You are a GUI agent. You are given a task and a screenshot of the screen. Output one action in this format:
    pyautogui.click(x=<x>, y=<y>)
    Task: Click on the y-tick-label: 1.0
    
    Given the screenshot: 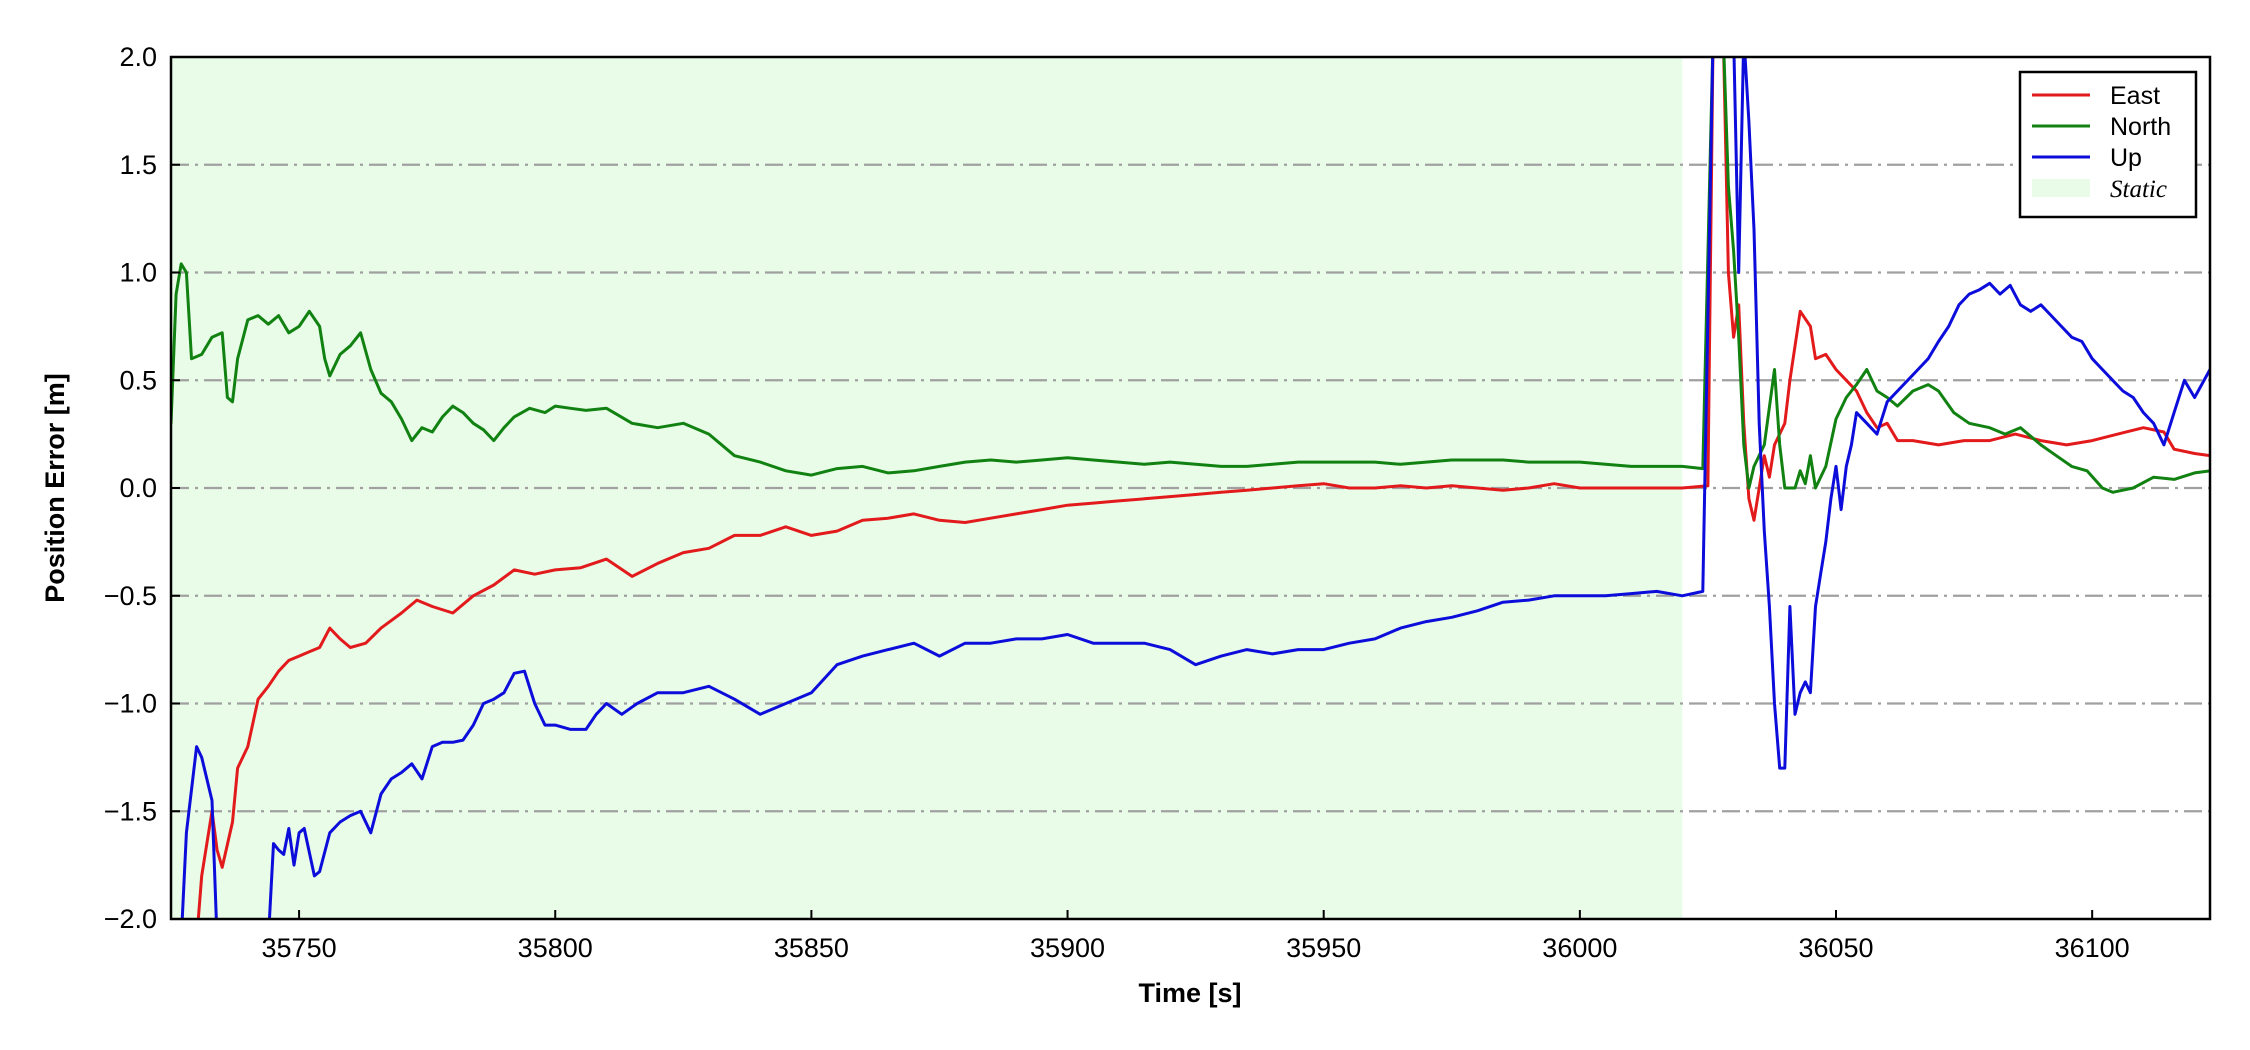 What is the action you would take?
    pyautogui.click(x=138, y=273)
    